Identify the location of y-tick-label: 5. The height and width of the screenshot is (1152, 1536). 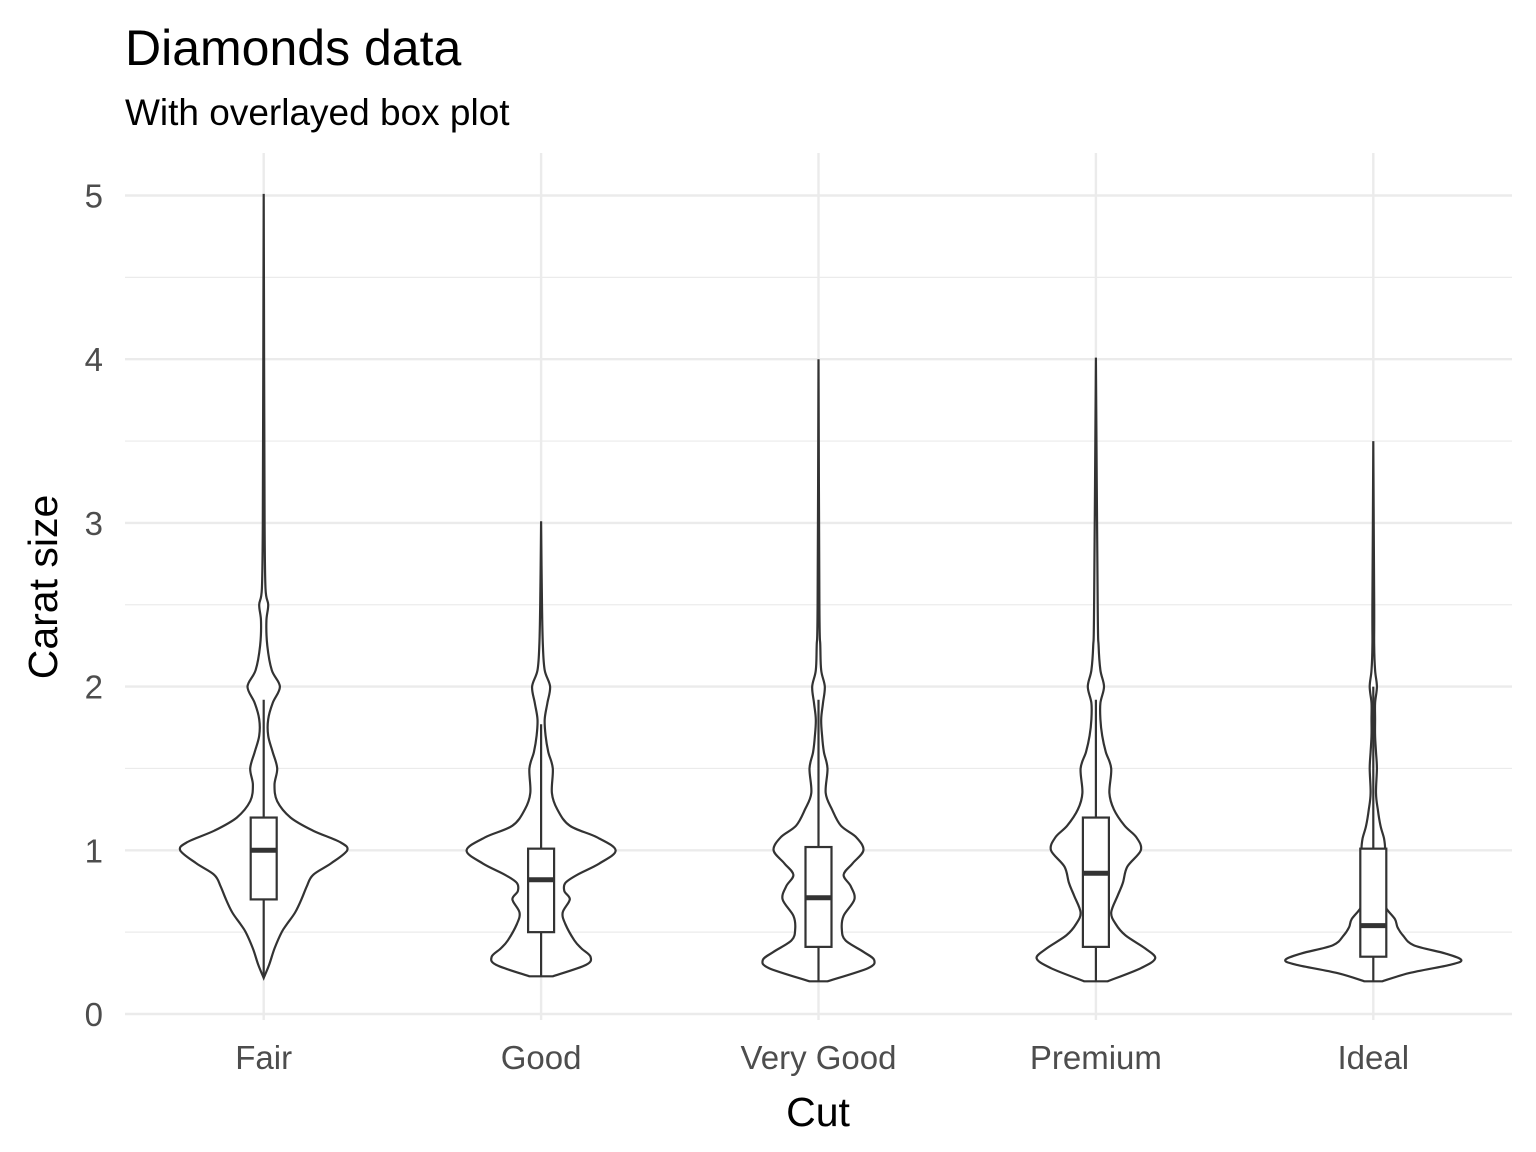
(94, 196).